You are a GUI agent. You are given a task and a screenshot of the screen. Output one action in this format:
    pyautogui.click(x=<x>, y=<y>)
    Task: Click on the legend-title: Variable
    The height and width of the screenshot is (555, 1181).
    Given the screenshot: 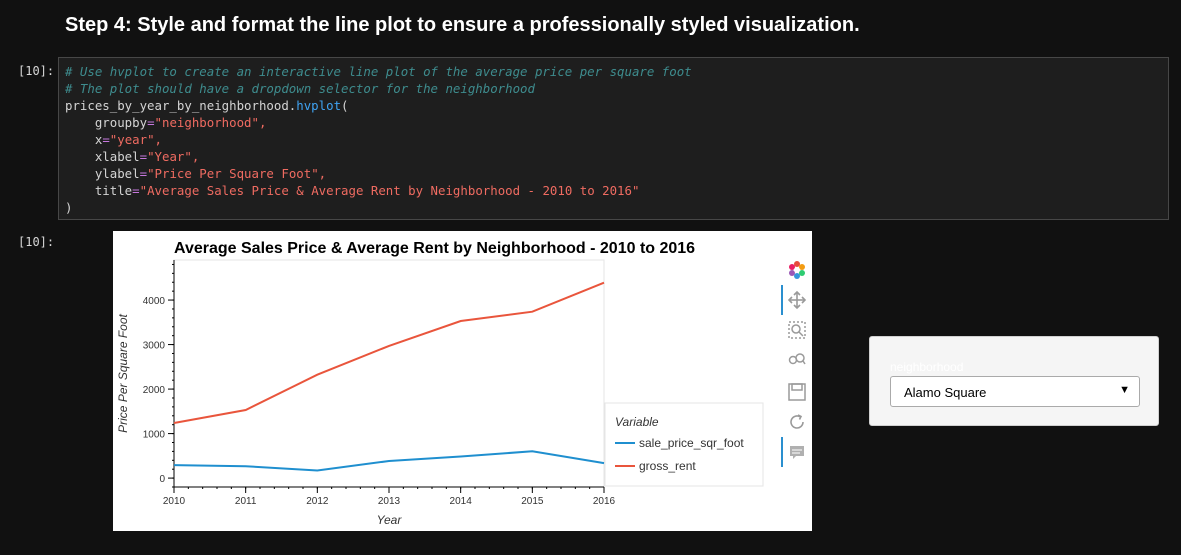 What is the action you would take?
    pyautogui.click(x=637, y=422)
    